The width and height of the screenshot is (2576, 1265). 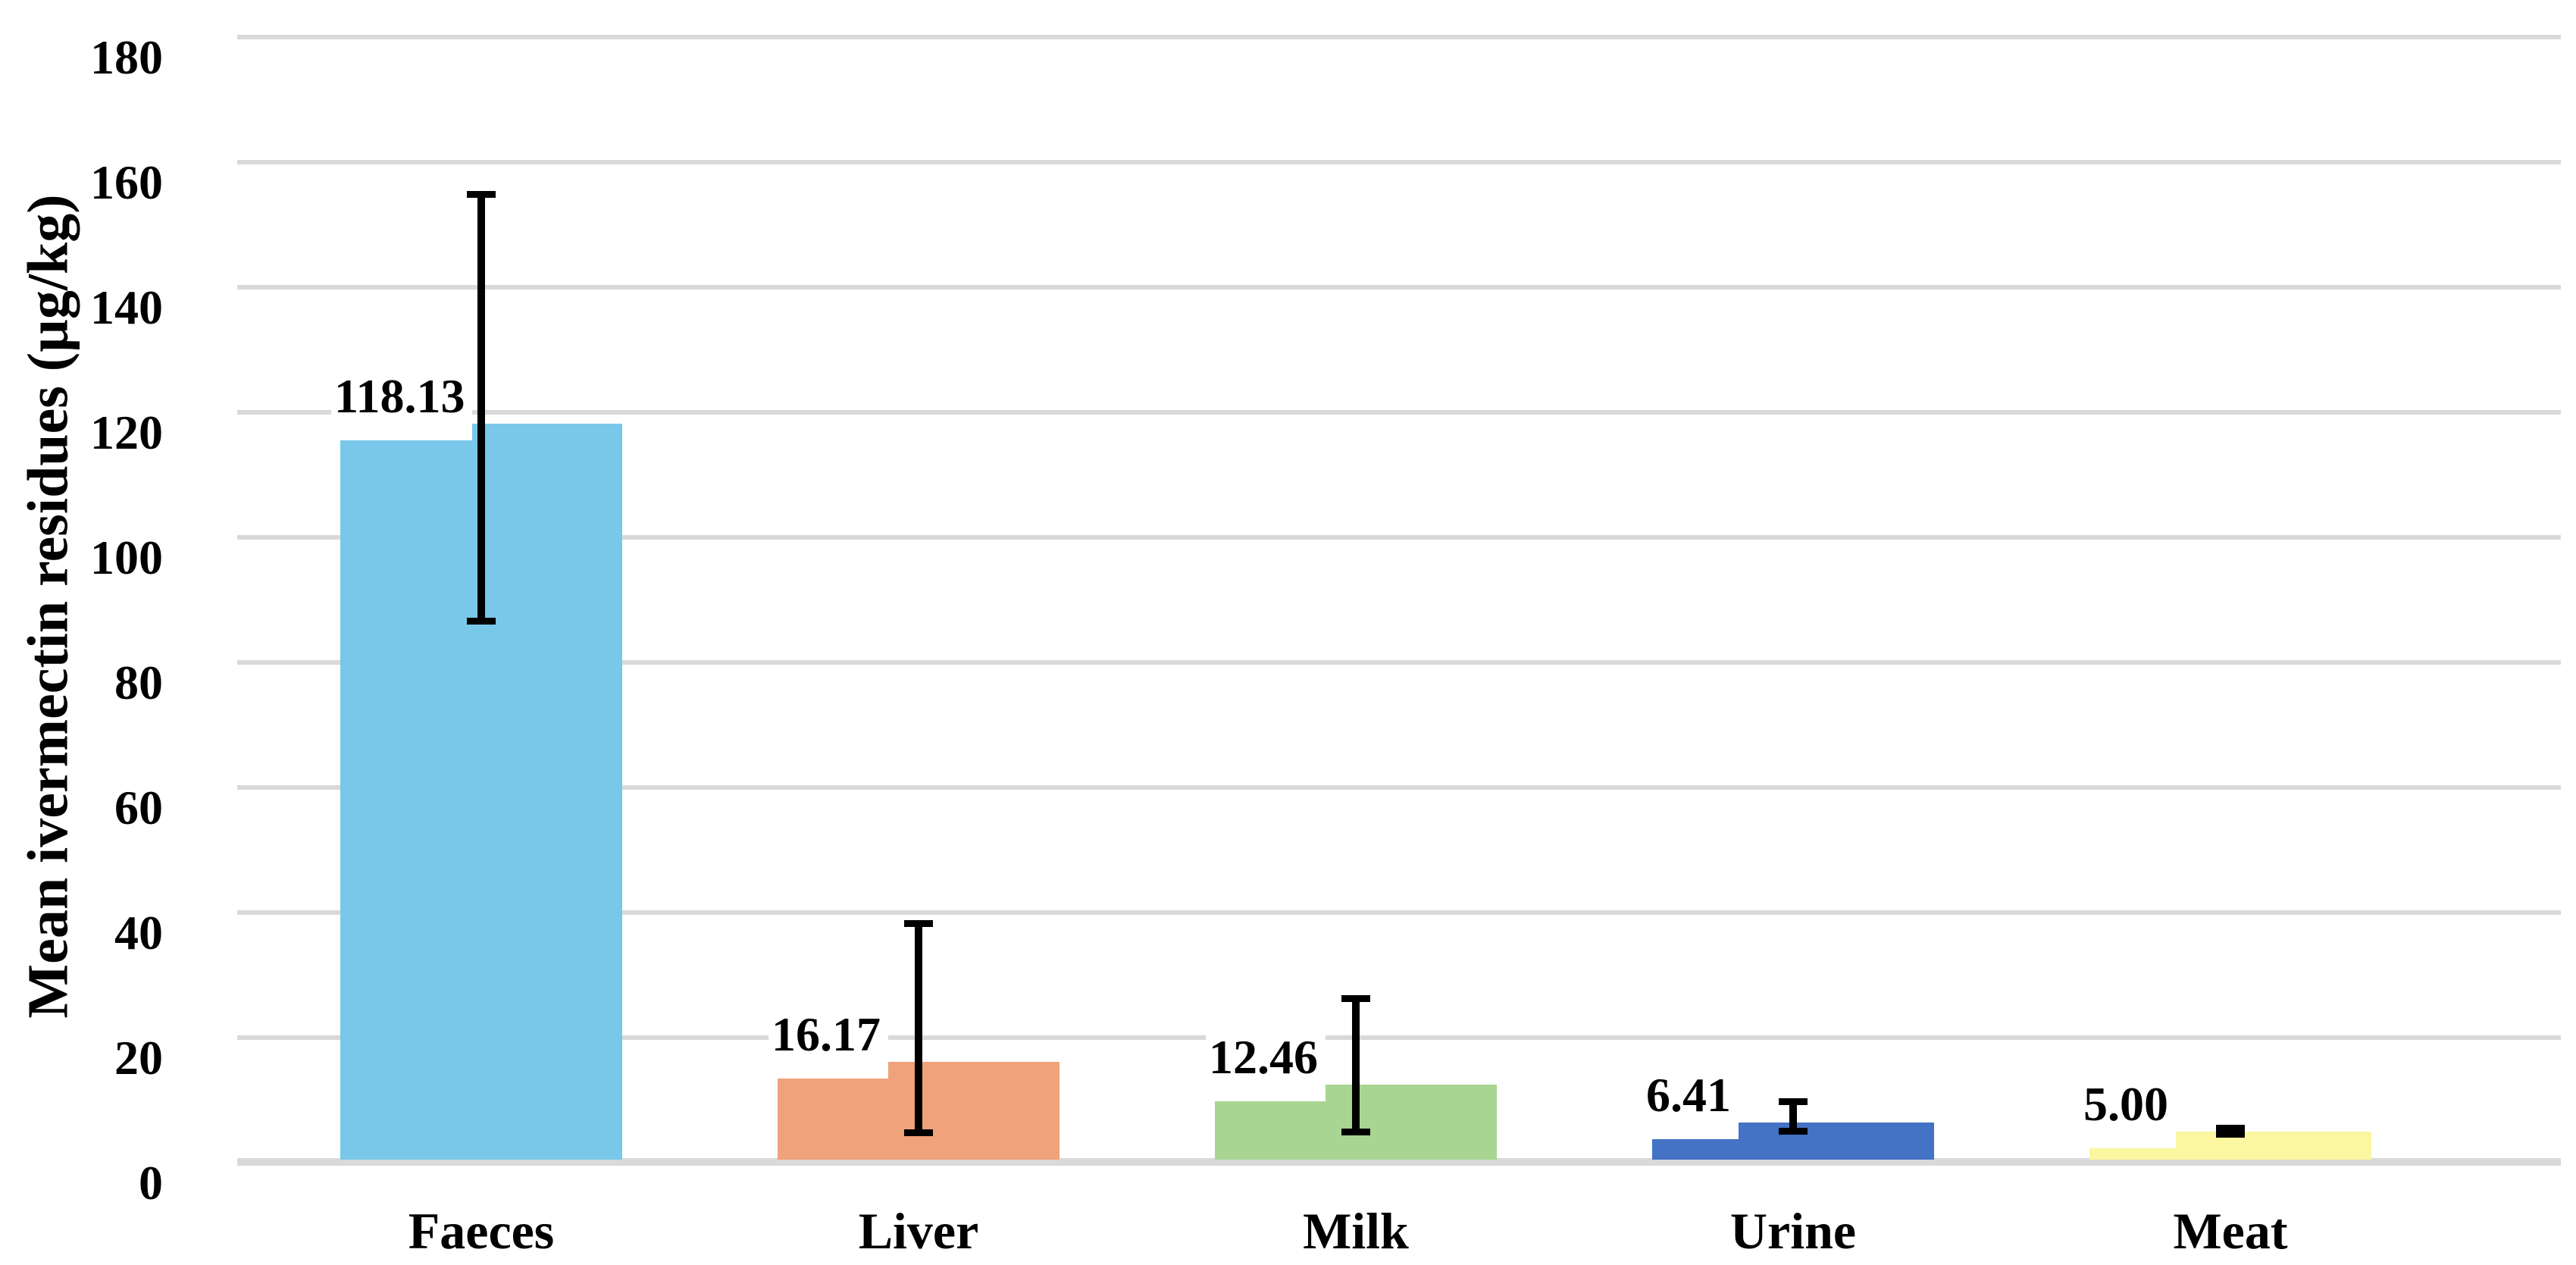 What do you see at coordinates (402, 405) in the screenshot?
I see `data-label-faeces: 118.13` at bounding box center [402, 405].